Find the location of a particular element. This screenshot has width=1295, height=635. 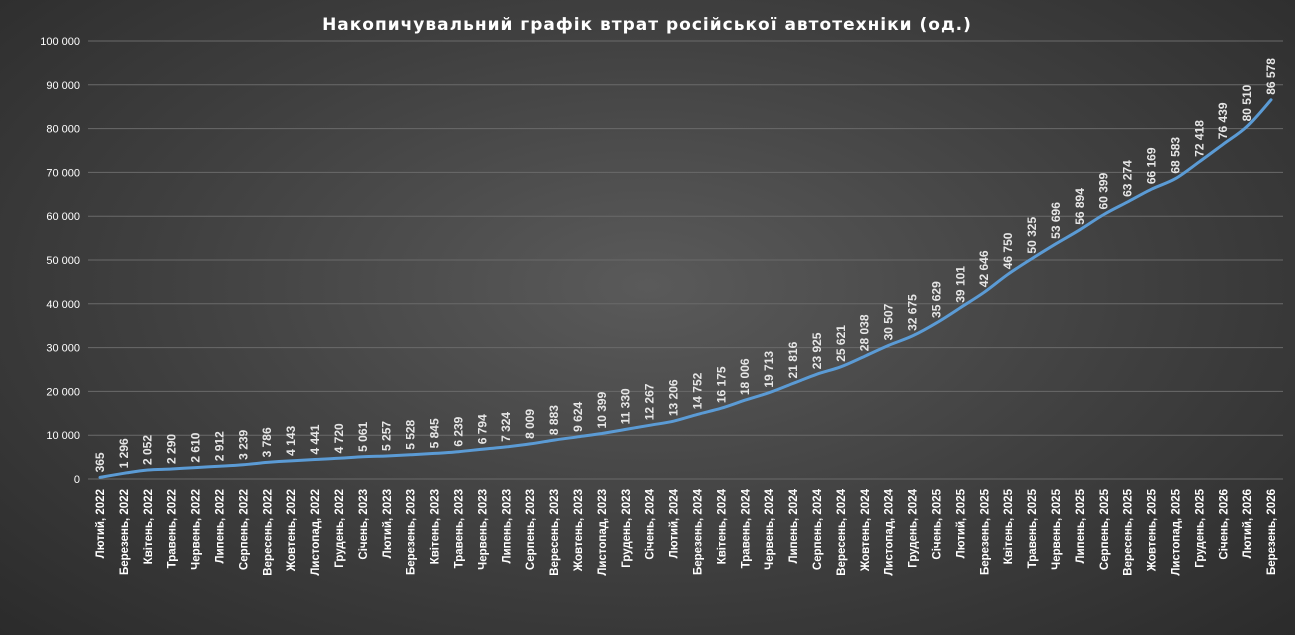

x-tick-label: Листопад, 2022 is located at coordinates (316, 532).